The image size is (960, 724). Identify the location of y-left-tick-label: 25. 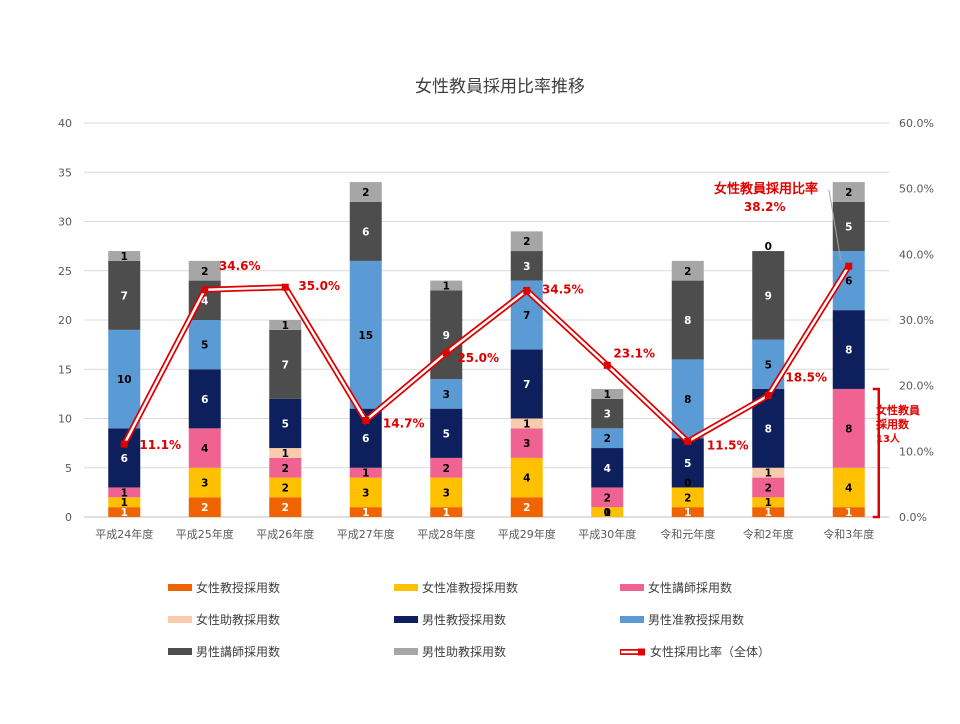
(65, 271).